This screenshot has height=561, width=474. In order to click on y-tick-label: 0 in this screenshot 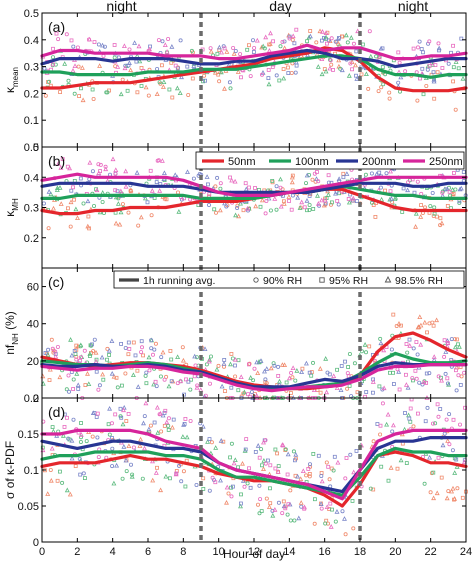, I will do `click(36, 543)`.